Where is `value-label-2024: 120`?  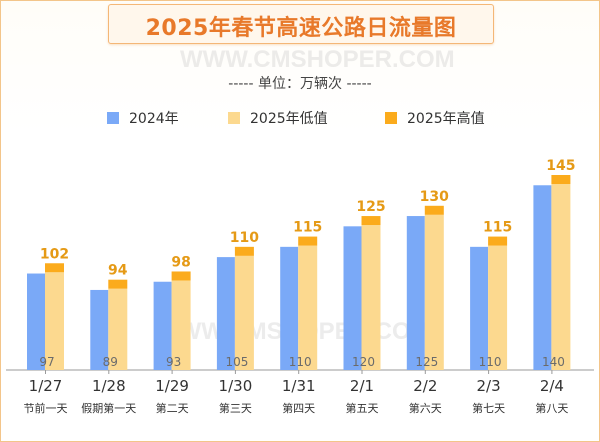 value-label-2024: 120 is located at coordinates (363, 362).